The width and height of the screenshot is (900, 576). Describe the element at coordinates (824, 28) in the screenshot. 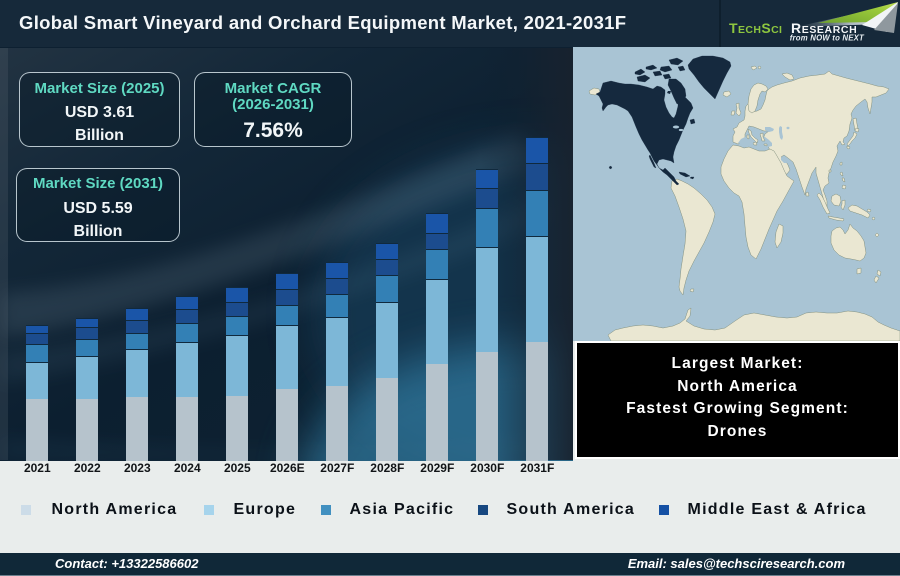

I see `svg-text: RESEARCH` at that location.